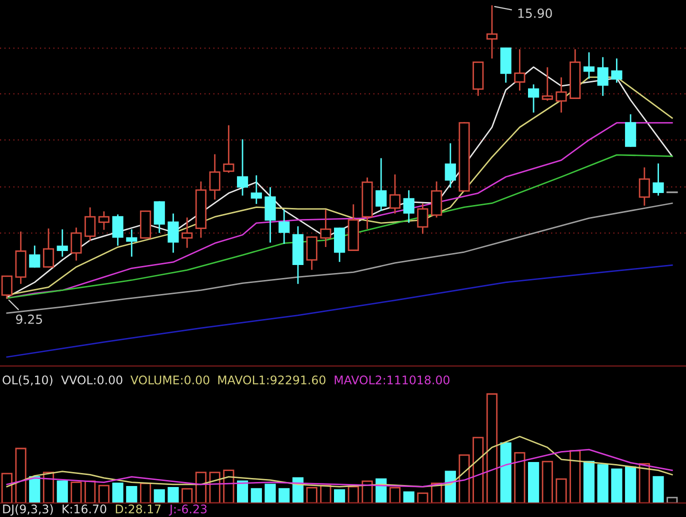 Image resolution: width=686 pixels, height=517 pixels. What do you see at coordinates (138, 509) in the screenshot?
I see `text: D:28.17` at bounding box center [138, 509].